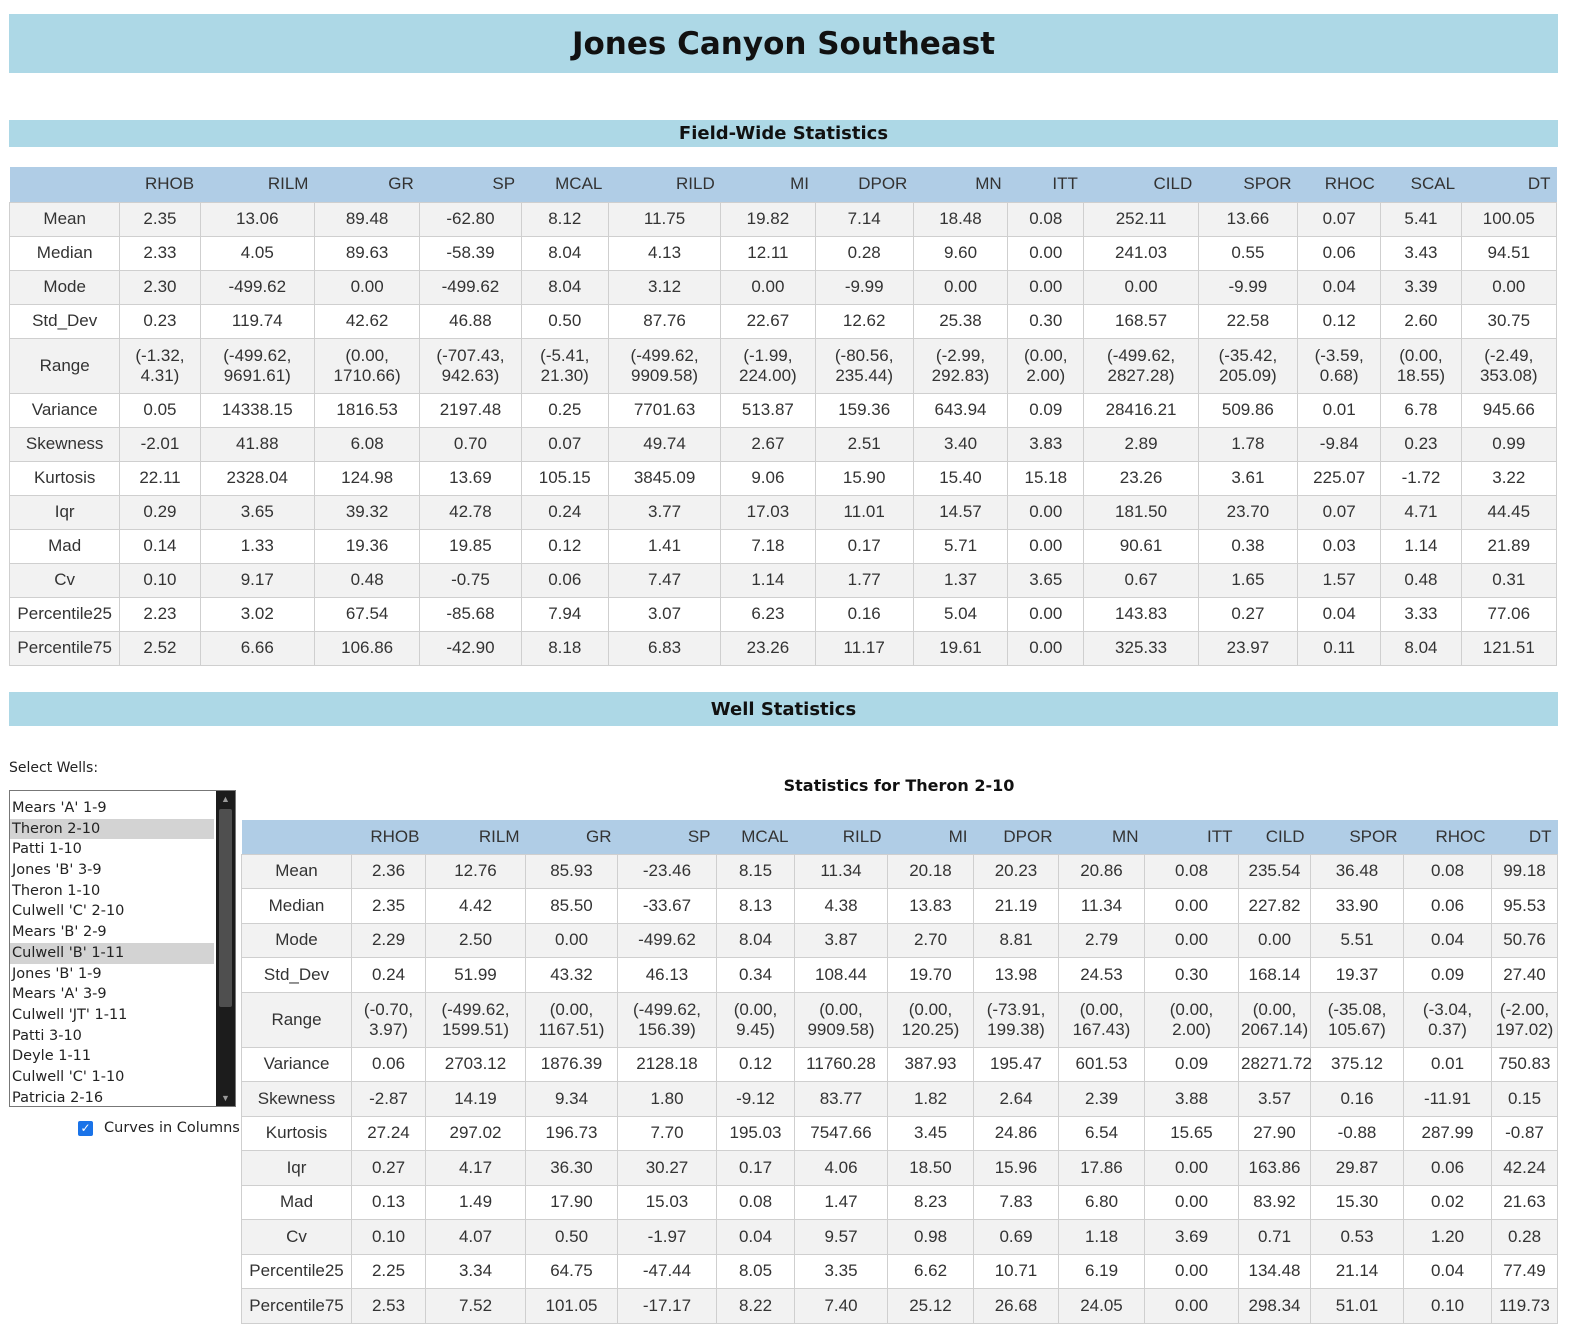 The height and width of the screenshot is (1340, 1580). What do you see at coordinates (1524, 906) in the screenshot?
I see `well-table-cell: 95.53` at bounding box center [1524, 906].